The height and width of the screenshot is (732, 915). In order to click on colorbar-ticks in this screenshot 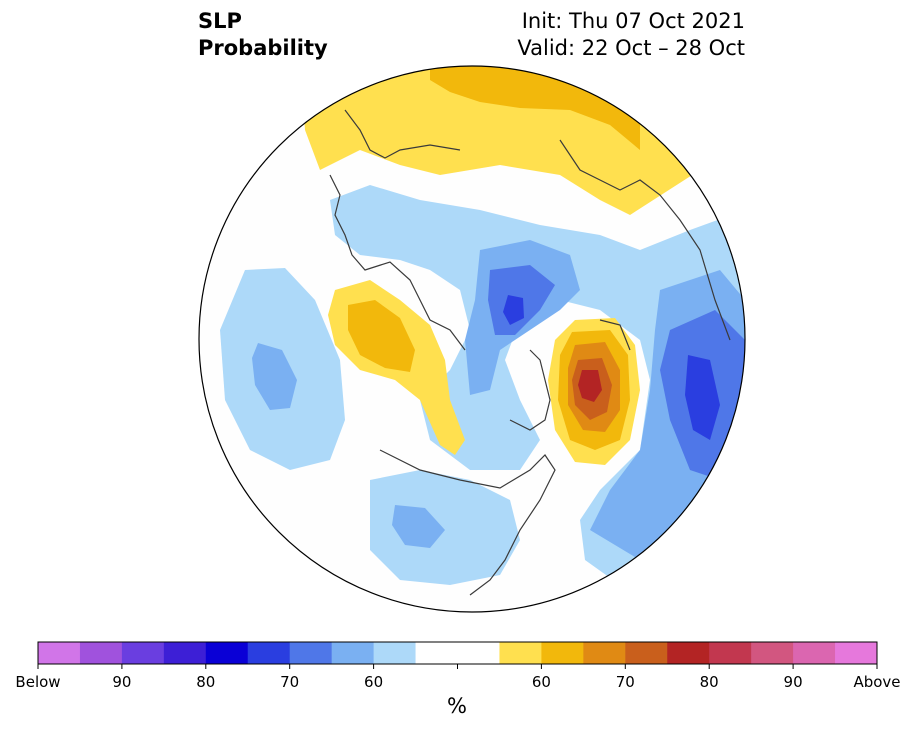, I will do `click(457, 666)`.